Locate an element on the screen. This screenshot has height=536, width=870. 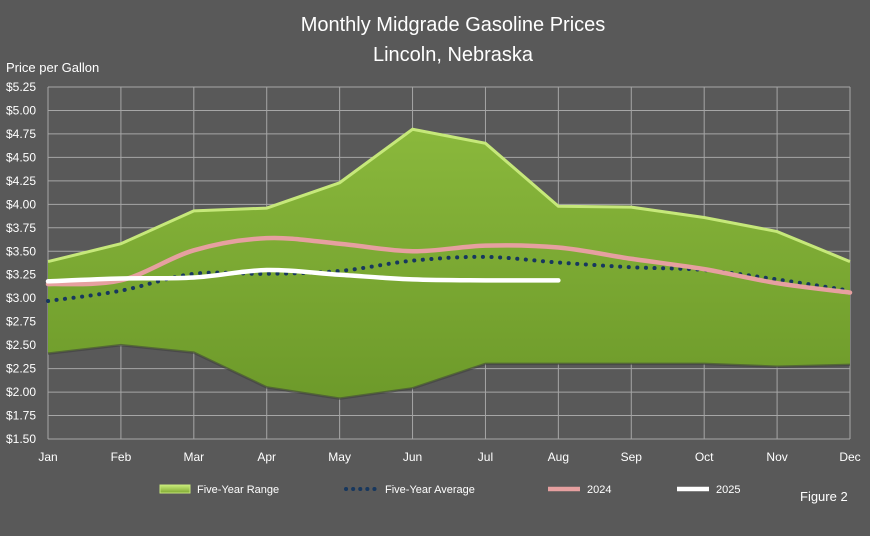
y-tick-label: $2.50 is located at coordinates (21, 345).